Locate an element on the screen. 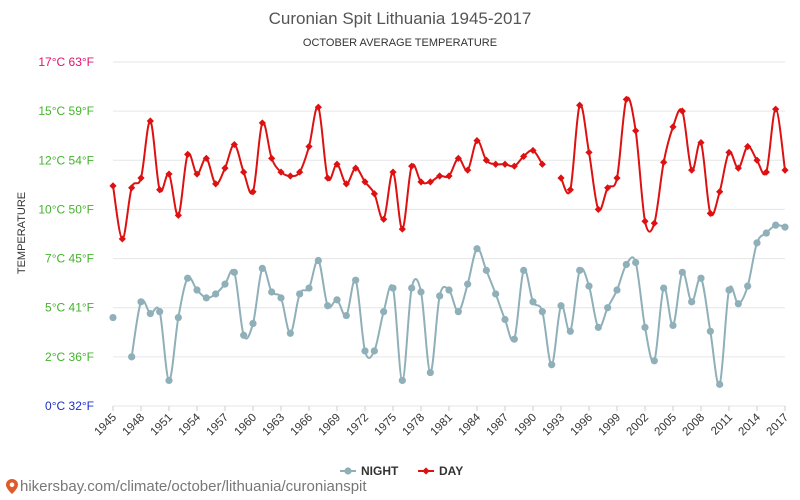 Image resolution: width=800 pixels, height=500 pixels. legend: NIGHT DAY is located at coordinates (401, 471).